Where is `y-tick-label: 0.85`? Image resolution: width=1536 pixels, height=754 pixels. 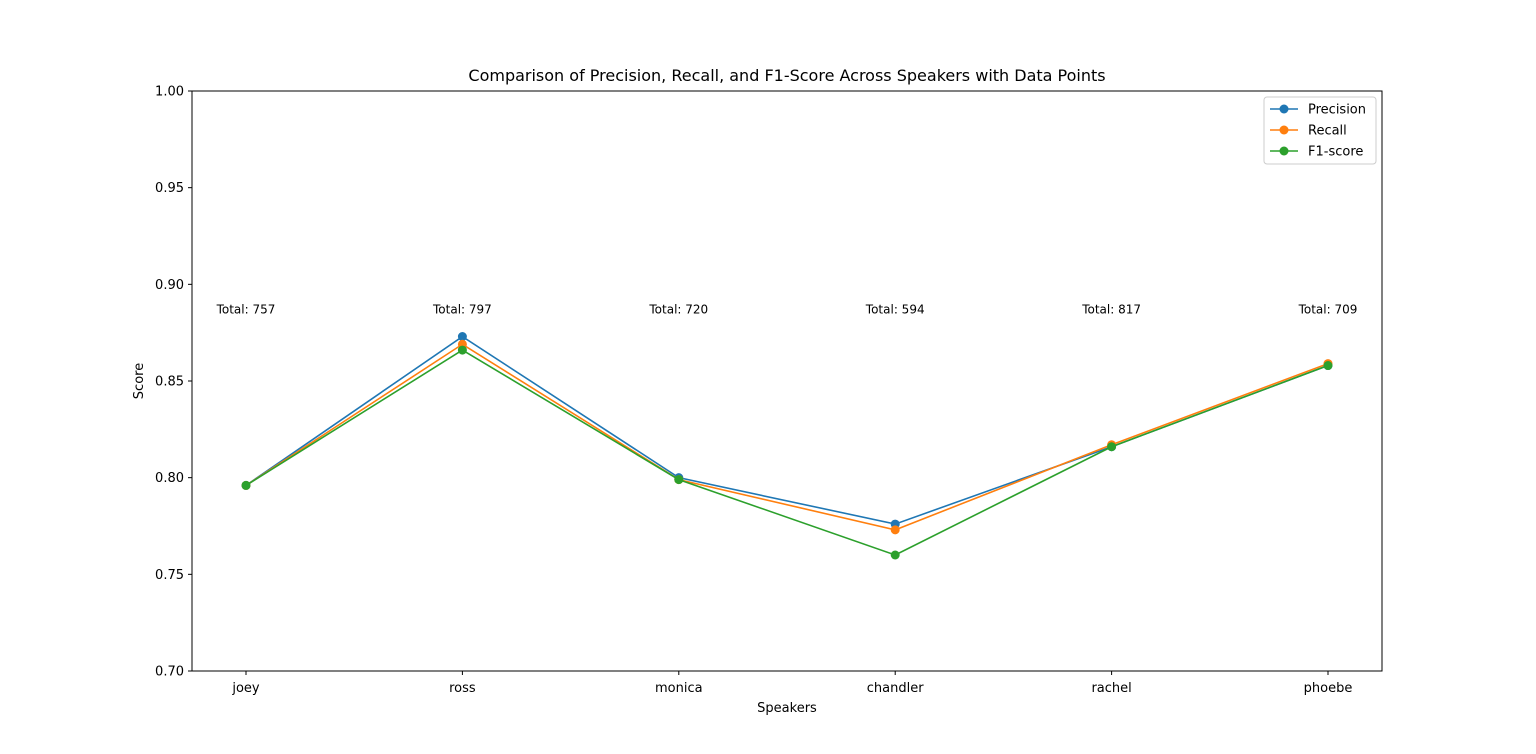 y-tick-label: 0.85 is located at coordinates (169, 382).